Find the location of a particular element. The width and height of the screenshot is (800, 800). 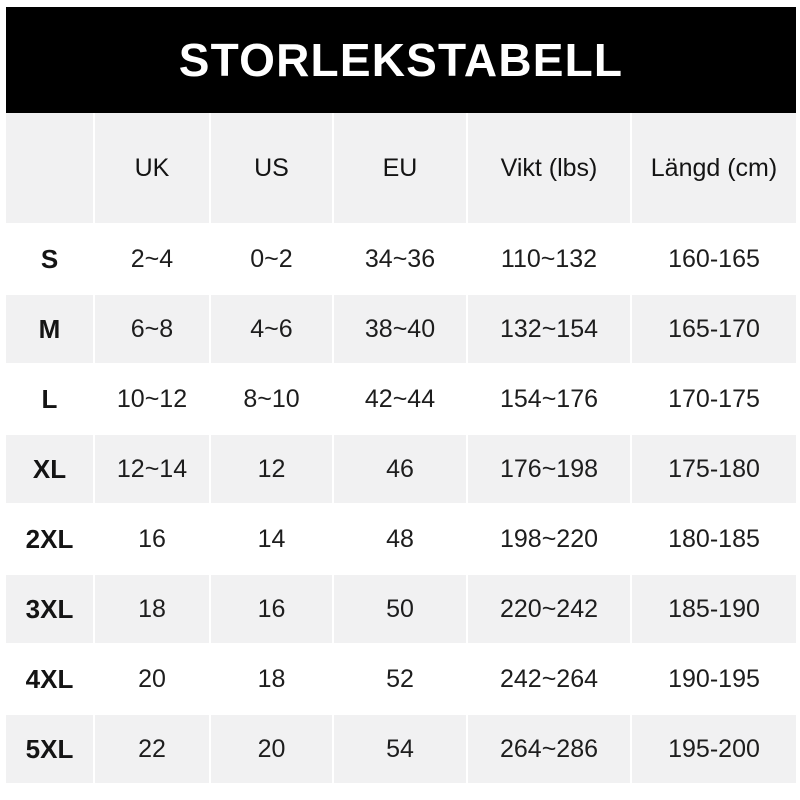

cell-vikt: 198~220 is located at coordinates (550, 540).